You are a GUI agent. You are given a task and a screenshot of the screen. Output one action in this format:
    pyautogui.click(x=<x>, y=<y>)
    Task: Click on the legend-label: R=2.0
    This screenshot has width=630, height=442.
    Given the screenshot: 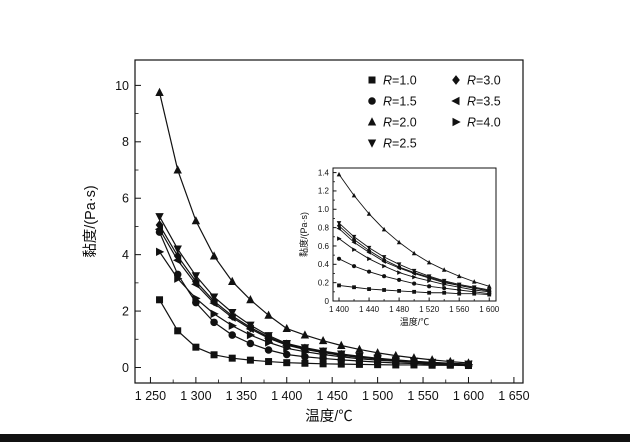 What is the action you would take?
    pyautogui.click(x=400, y=122)
    